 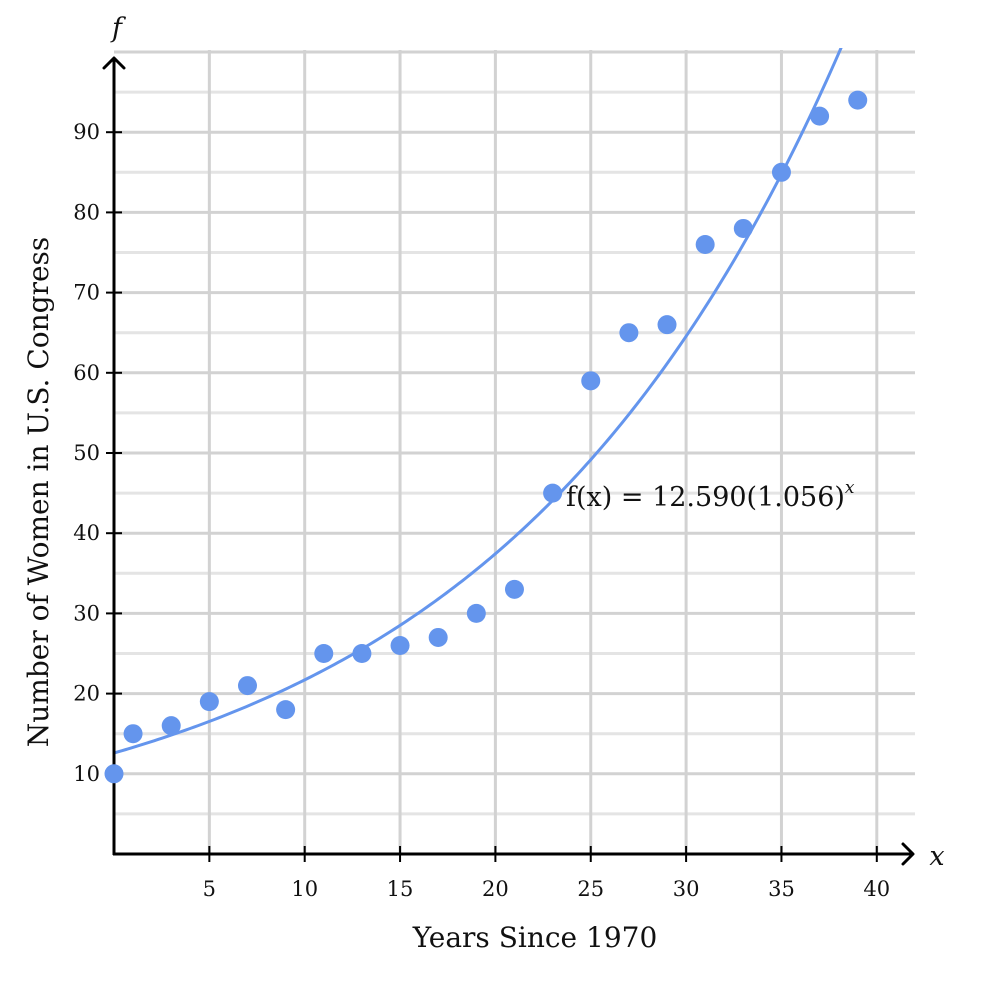 I want to click on x-tick-label: 40, so click(x=876, y=889).